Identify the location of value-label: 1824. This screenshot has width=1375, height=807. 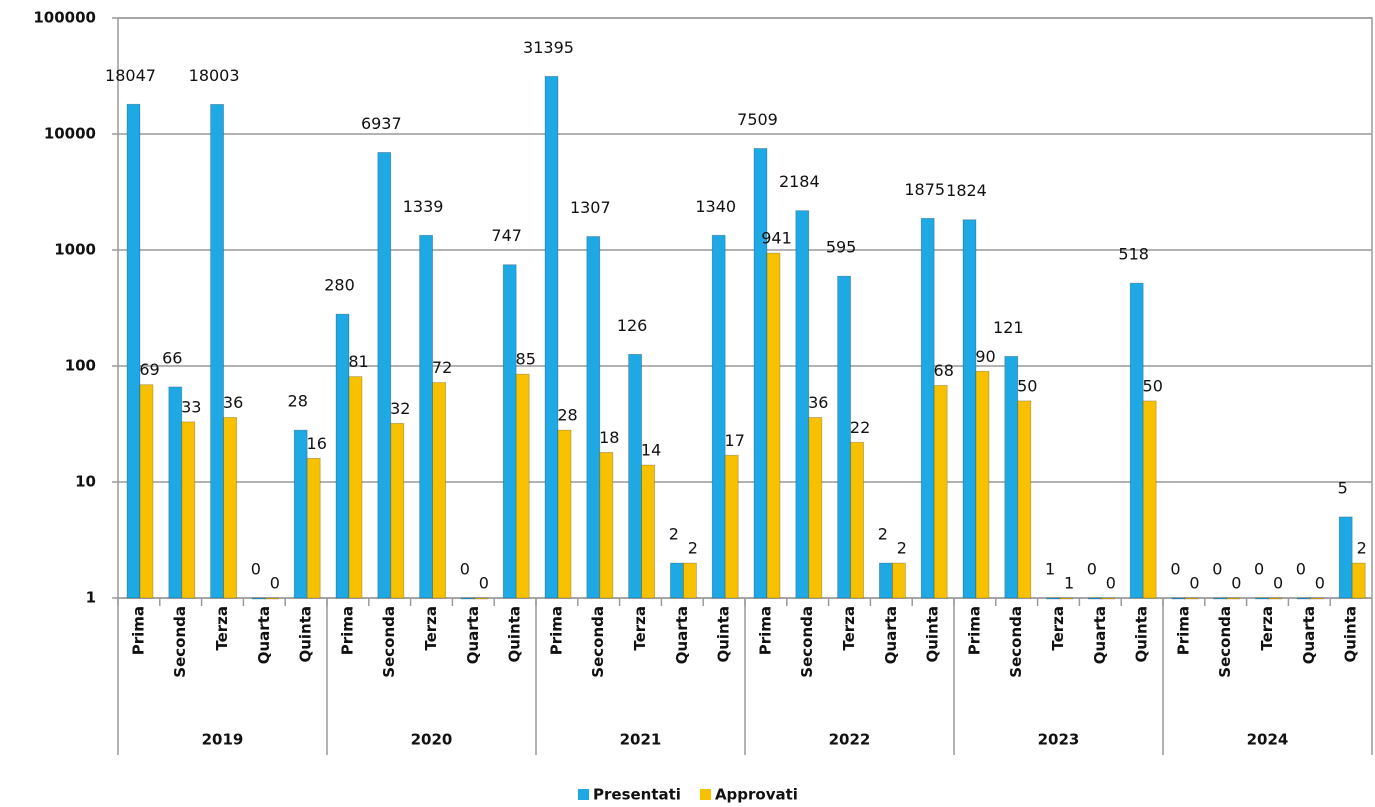
(966, 190).